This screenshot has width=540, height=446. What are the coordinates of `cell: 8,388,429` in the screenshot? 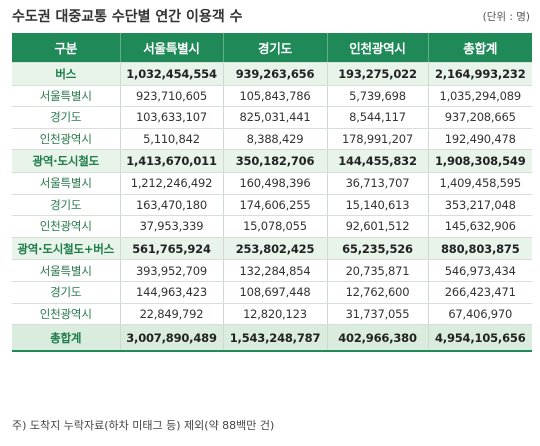 It's located at (274, 139).